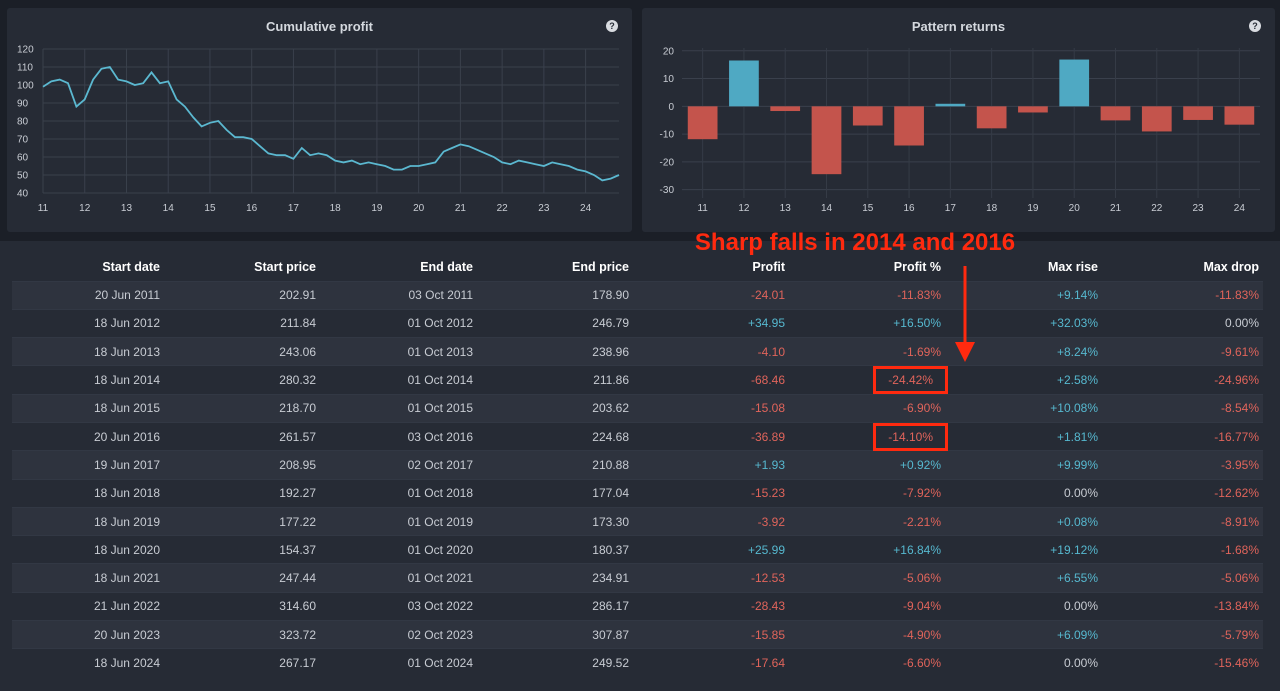 The image size is (1280, 691). What do you see at coordinates (242, 521) in the screenshot?
I see `table-cell: 177.22` at bounding box center [242, 521].